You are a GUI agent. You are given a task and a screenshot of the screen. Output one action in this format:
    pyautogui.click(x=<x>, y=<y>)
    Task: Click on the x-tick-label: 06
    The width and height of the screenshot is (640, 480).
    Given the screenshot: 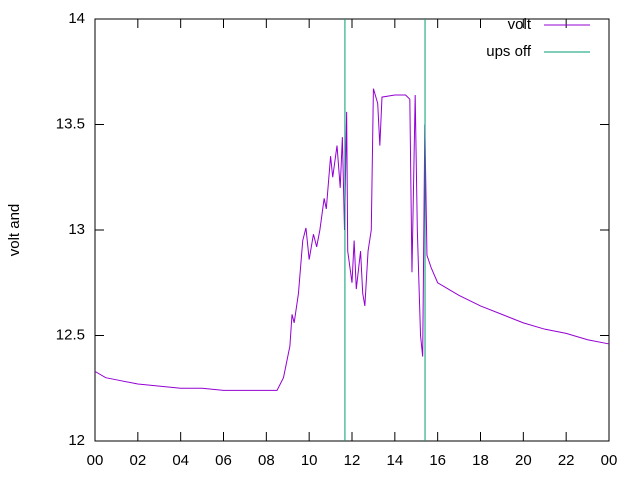 What is the action you would take?
    pyautogui.click(x=223, y=460)
    